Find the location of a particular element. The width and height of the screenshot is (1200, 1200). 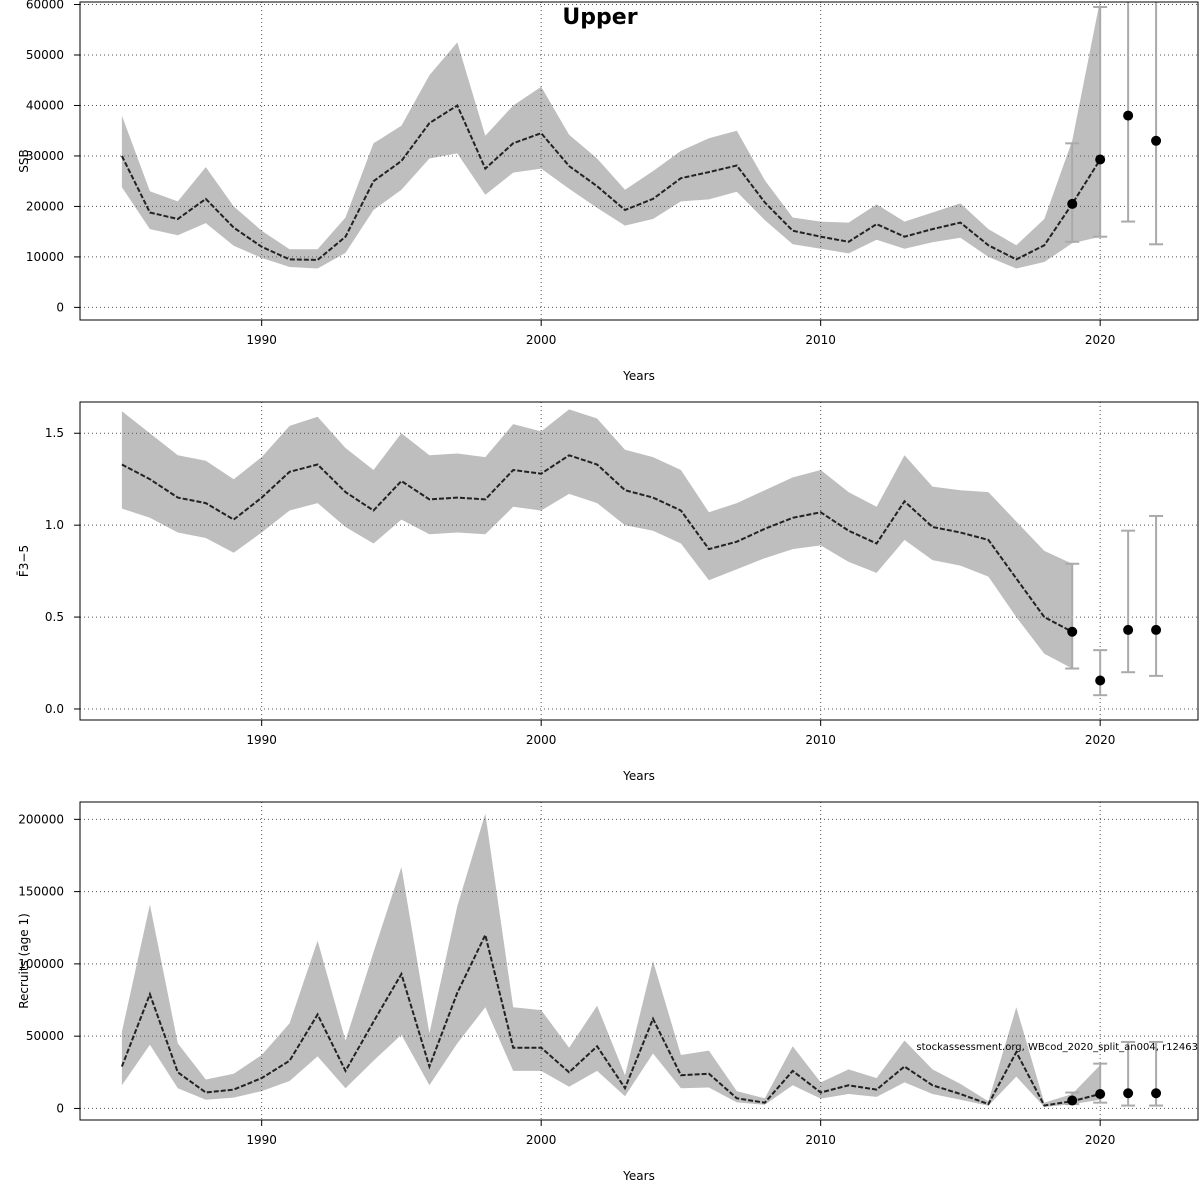

rec-x-tick-label: 2000 is located at coordinates (541, 1140).